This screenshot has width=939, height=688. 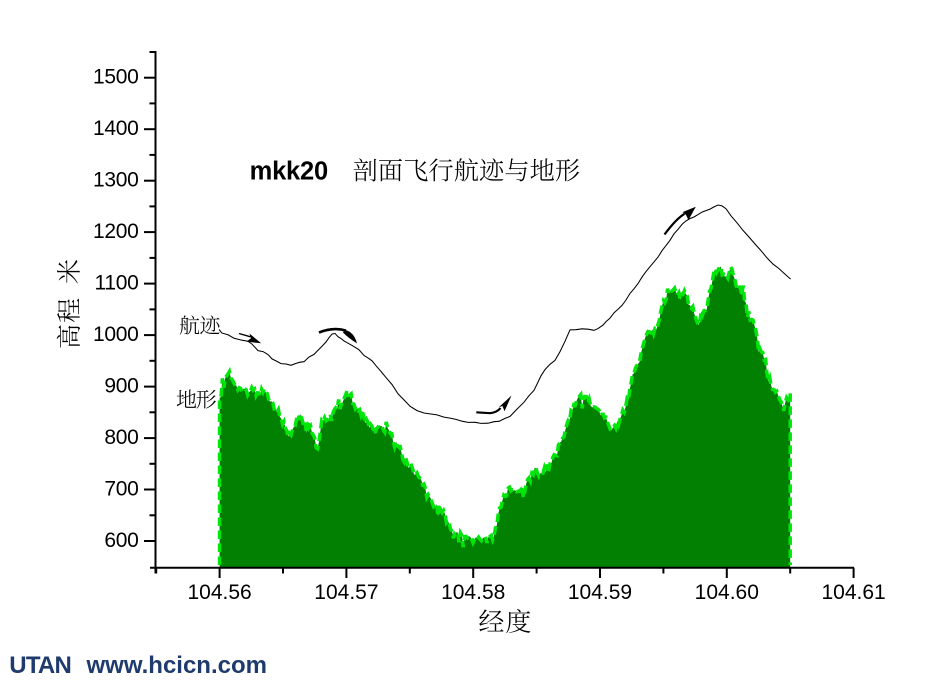 I want to click on svg-text: 104.58, so click(x=473, y=592).